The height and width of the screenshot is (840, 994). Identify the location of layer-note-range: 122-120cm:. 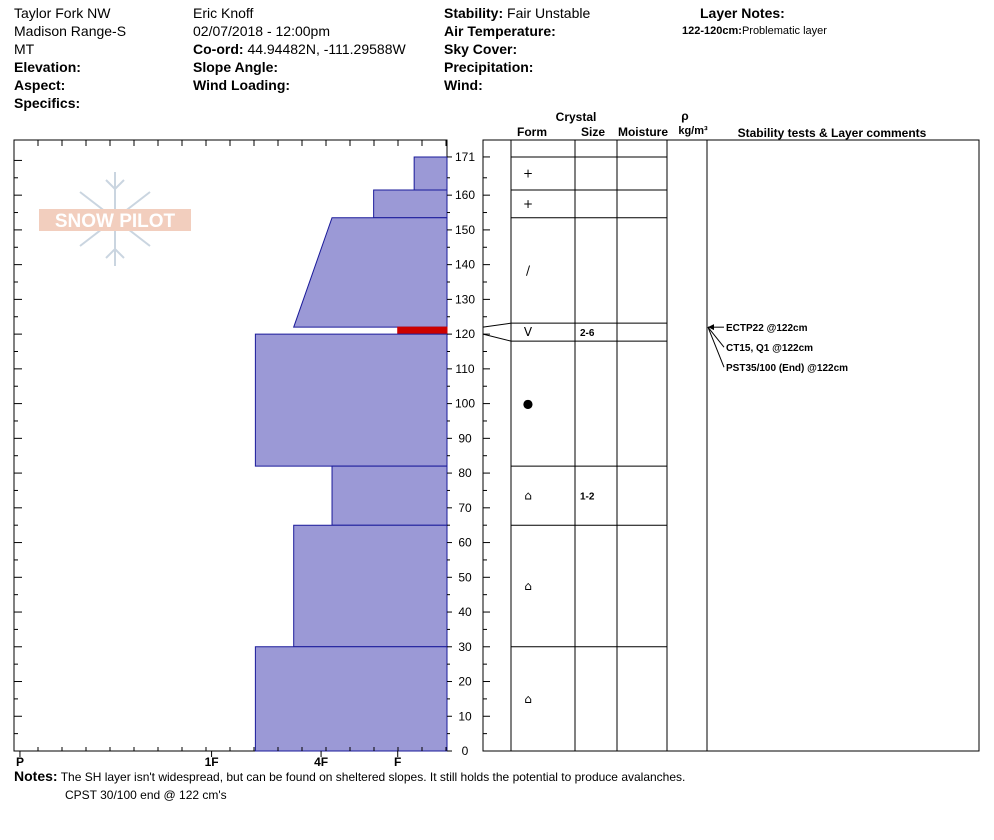
(712, 31).